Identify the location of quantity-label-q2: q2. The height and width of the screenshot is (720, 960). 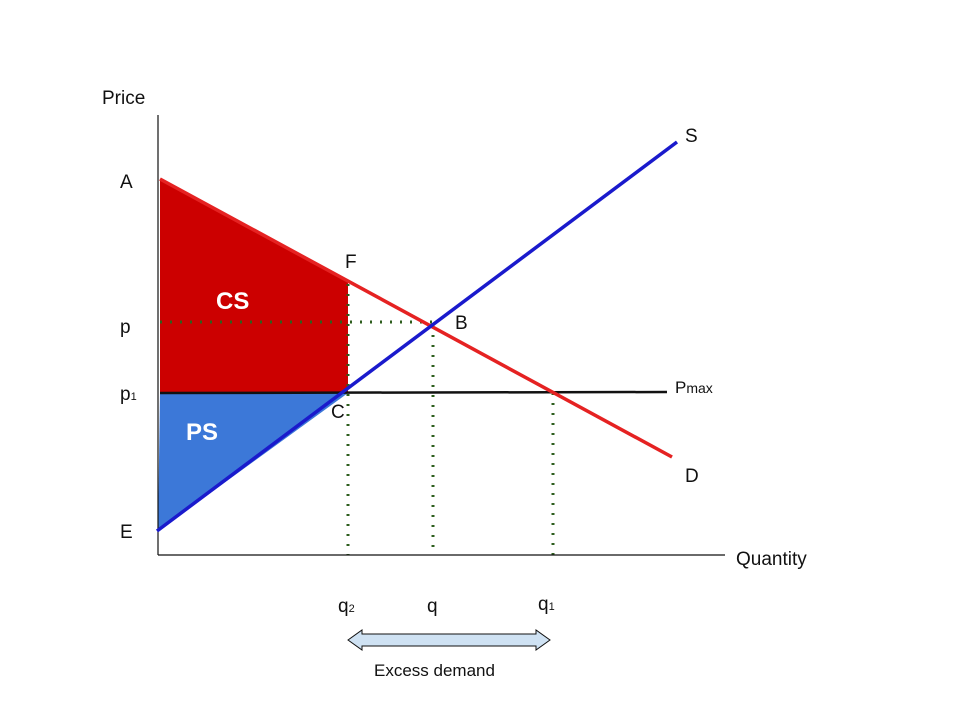
(346, 606).